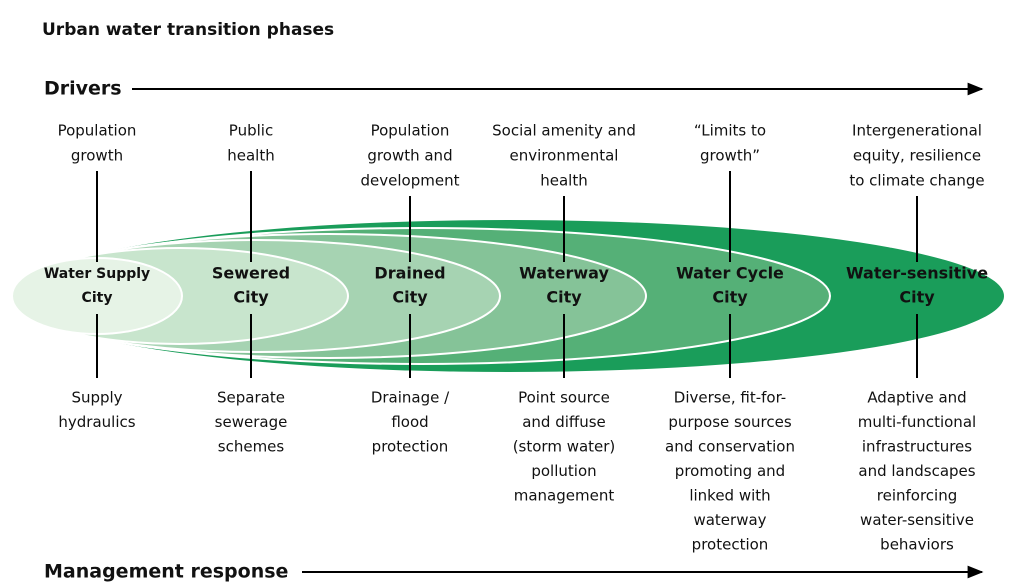  I want to click on drivers-label: Drivers, so click(83, 89).